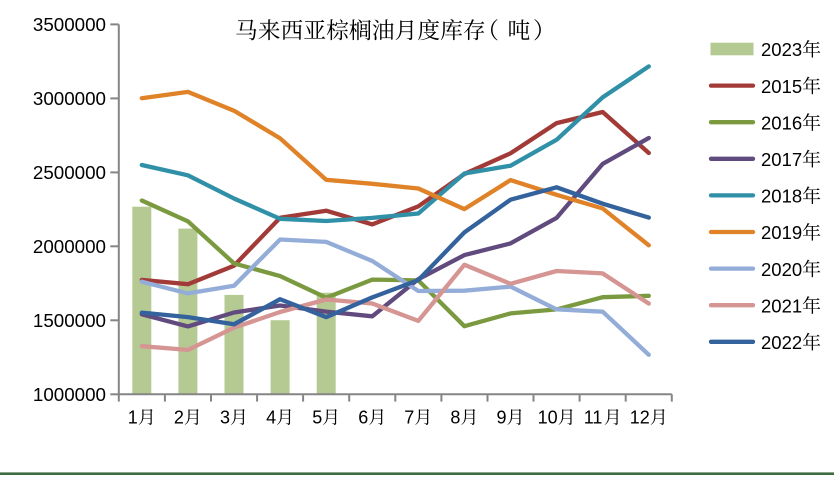  Describe the element at coordinates (781, 196) in the screenshot. I see `svg-text: 2018` at that location.